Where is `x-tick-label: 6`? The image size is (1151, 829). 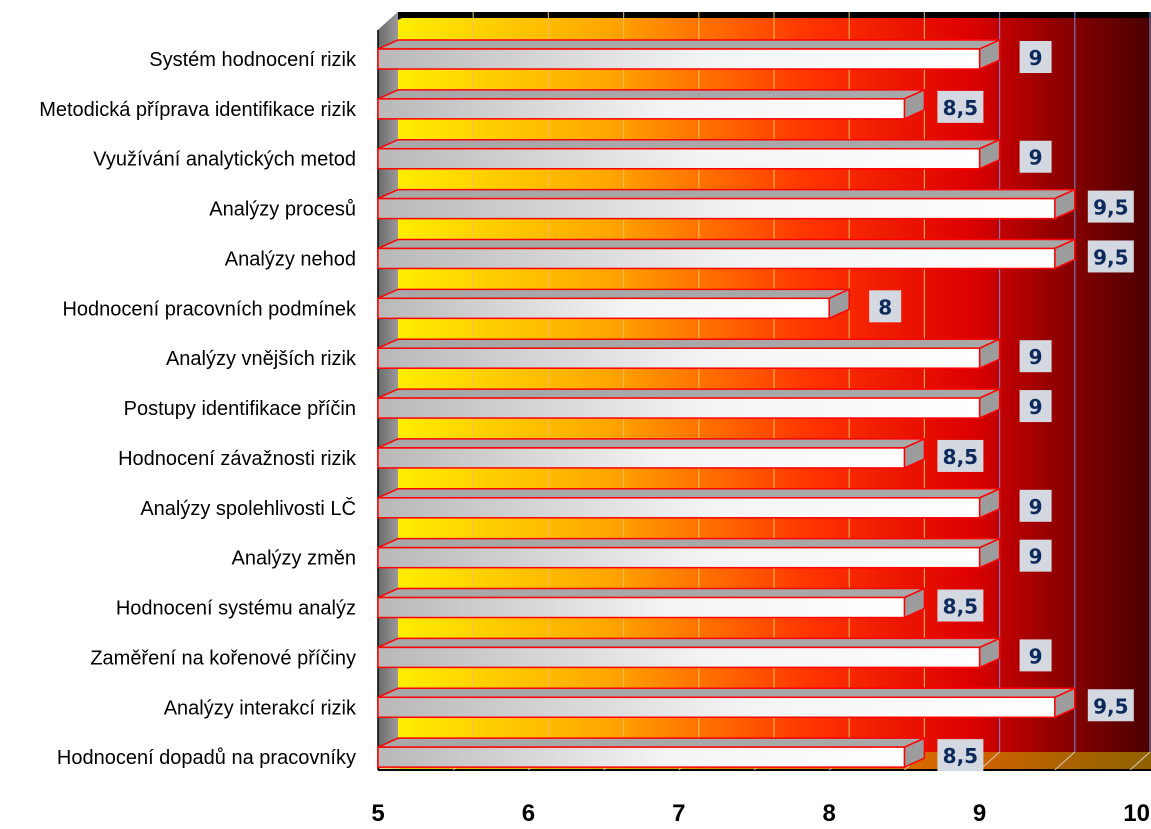 x-tick-label: 6 is located at coordinates (528, 813).